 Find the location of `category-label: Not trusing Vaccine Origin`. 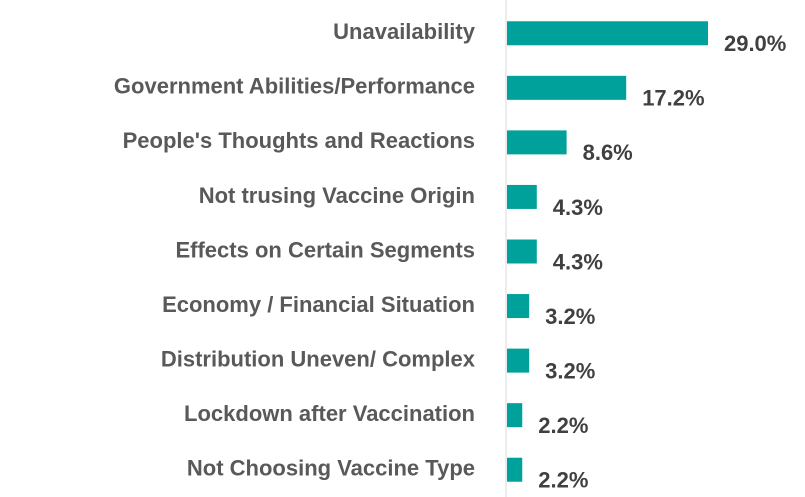

category-label: Not trusing Vaccine Origin is located at coordinates (337, 195).